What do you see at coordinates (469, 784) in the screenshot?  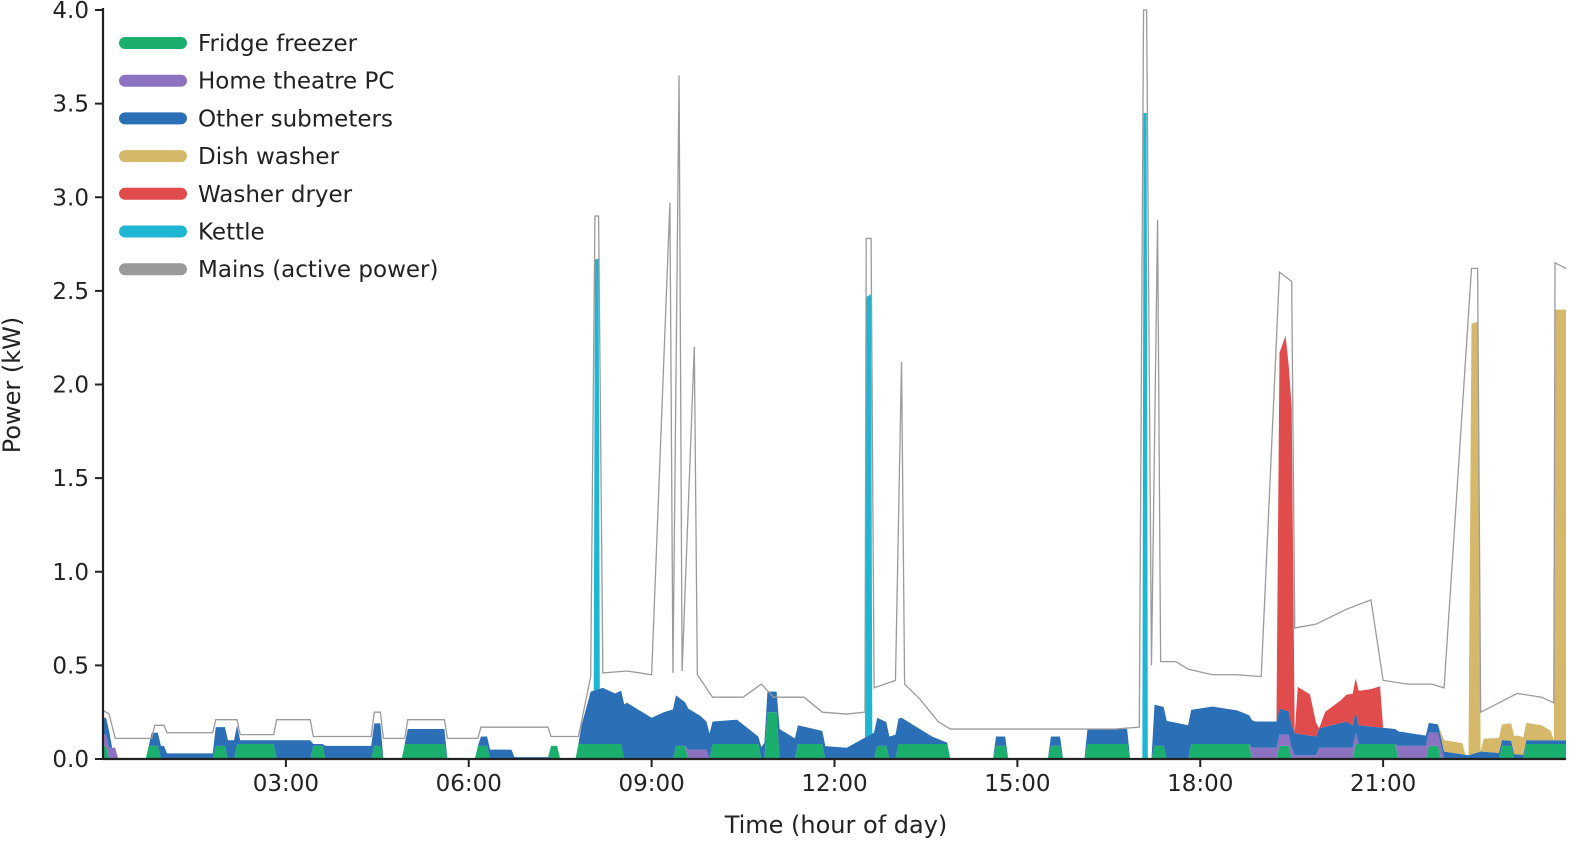 I see `x-tick-label: 06:00` at bounding box center [469, 784].